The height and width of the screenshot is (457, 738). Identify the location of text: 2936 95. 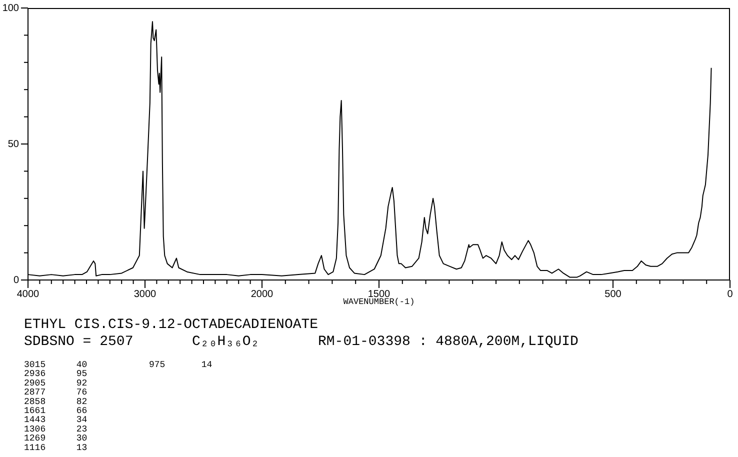
(56, 374).